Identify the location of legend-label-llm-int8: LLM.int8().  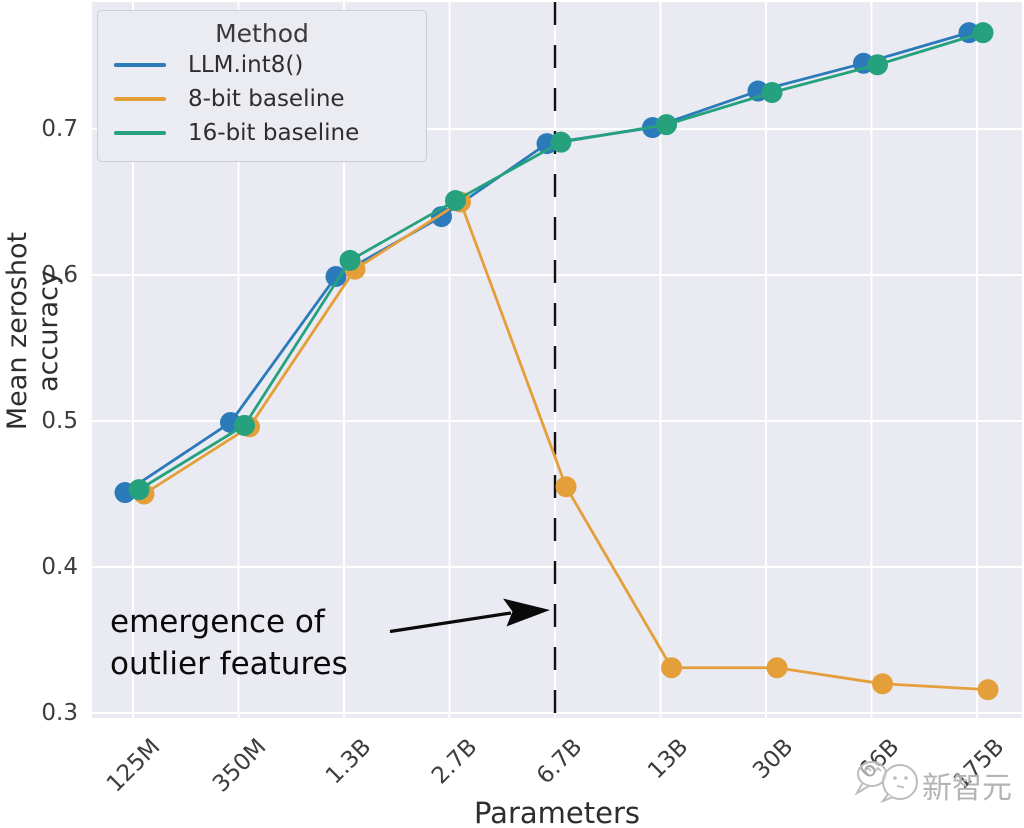
(246, 65).